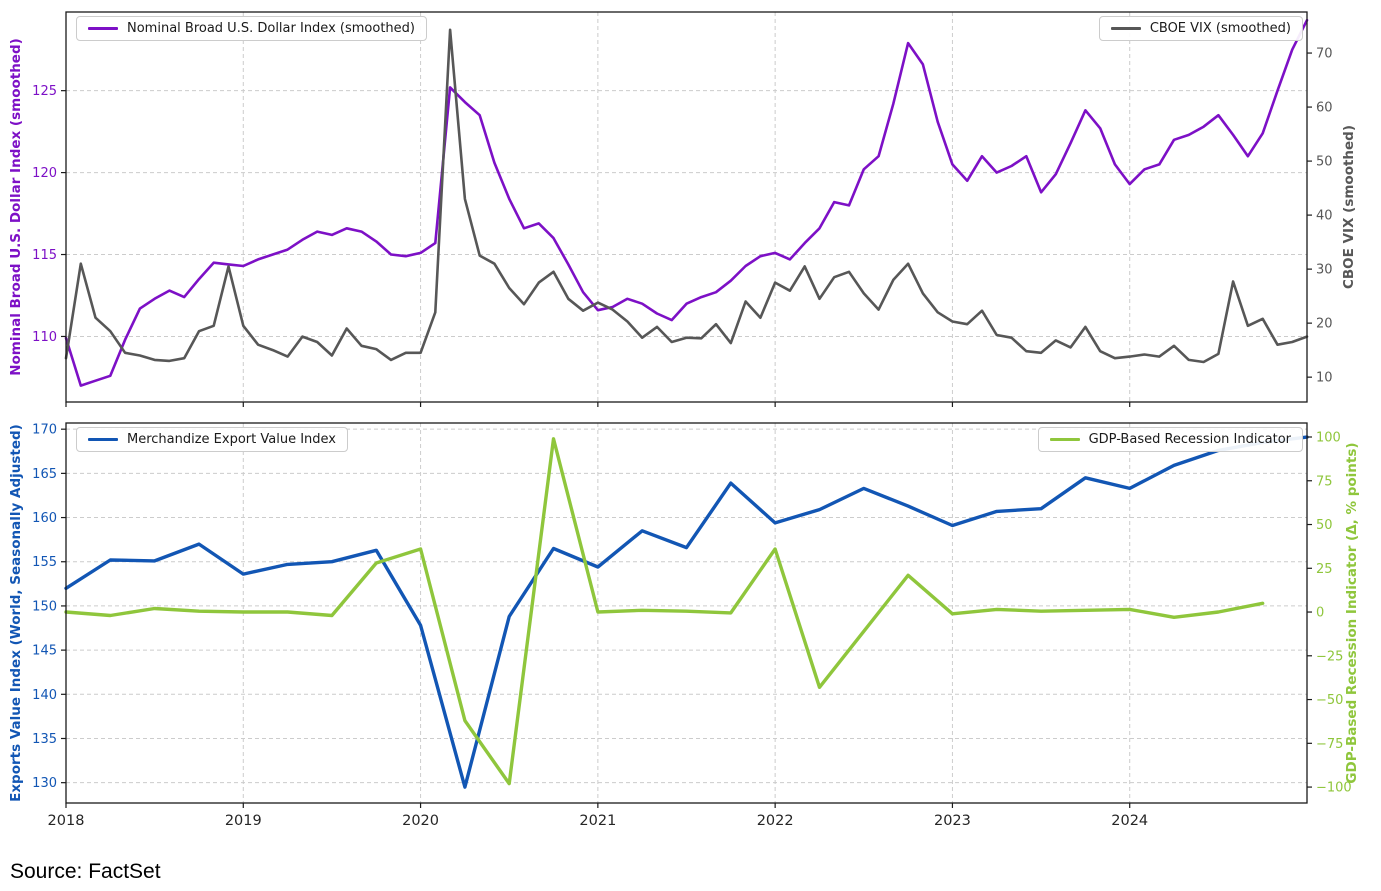  I want to click on exports-line-swatch, so click(103, 439).